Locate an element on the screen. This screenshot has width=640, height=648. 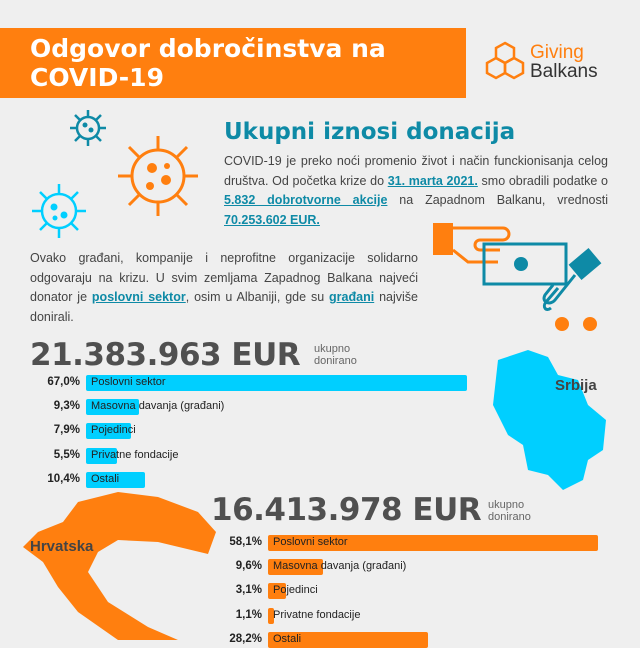
breakdown-row: 9,3% Masovna davanja (građani) is located at coordinates (250, 407).